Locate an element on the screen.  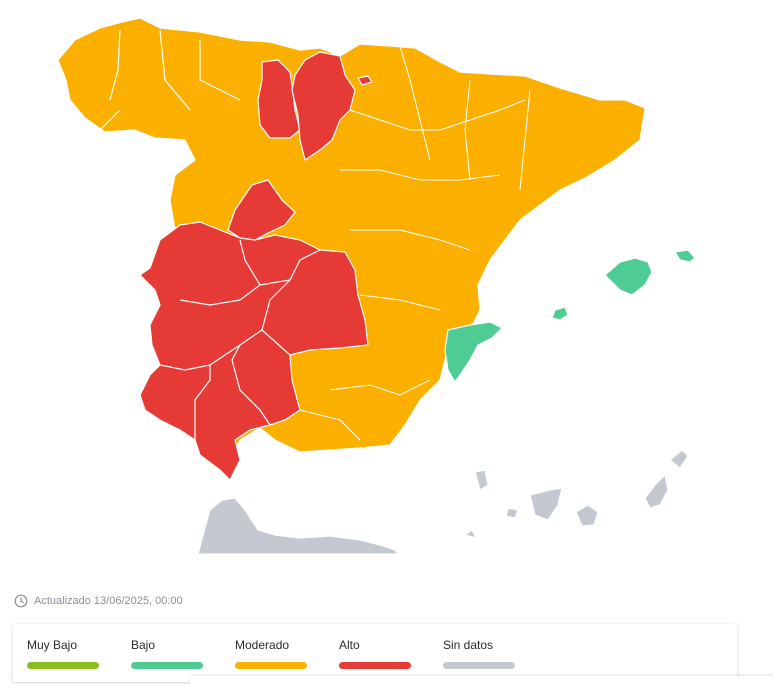
region-mallorca is located at coordinates (628, 276).